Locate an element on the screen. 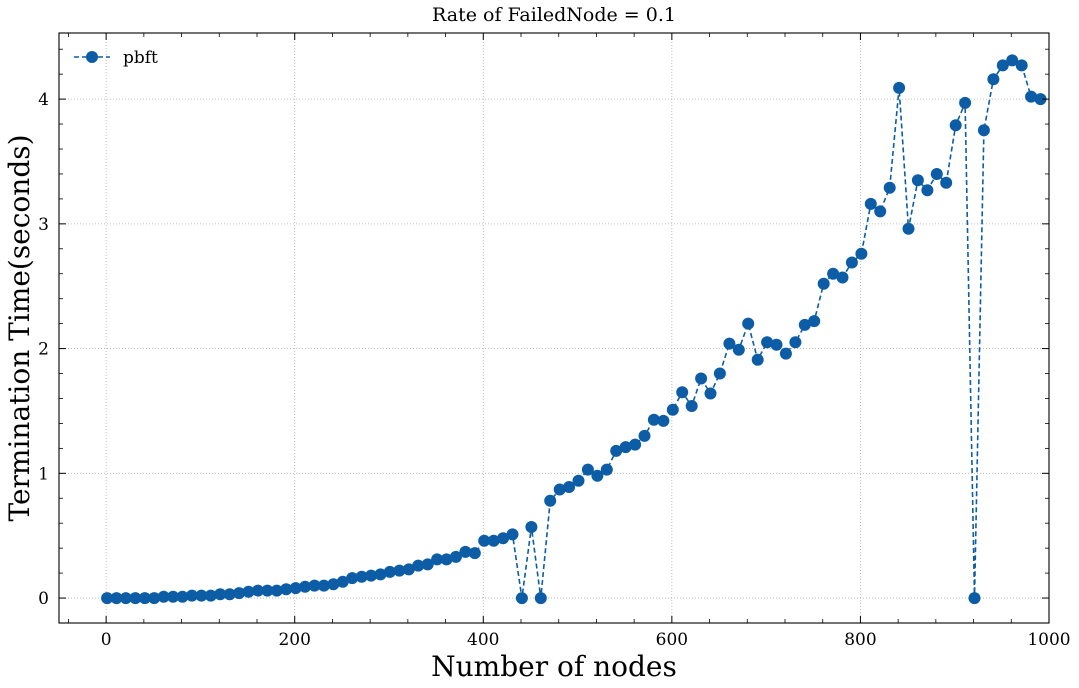 Image resolution: width=1079 pixels, height=688 pixels. x-tick-label: 1000 is located at coordinates (1048, 640).